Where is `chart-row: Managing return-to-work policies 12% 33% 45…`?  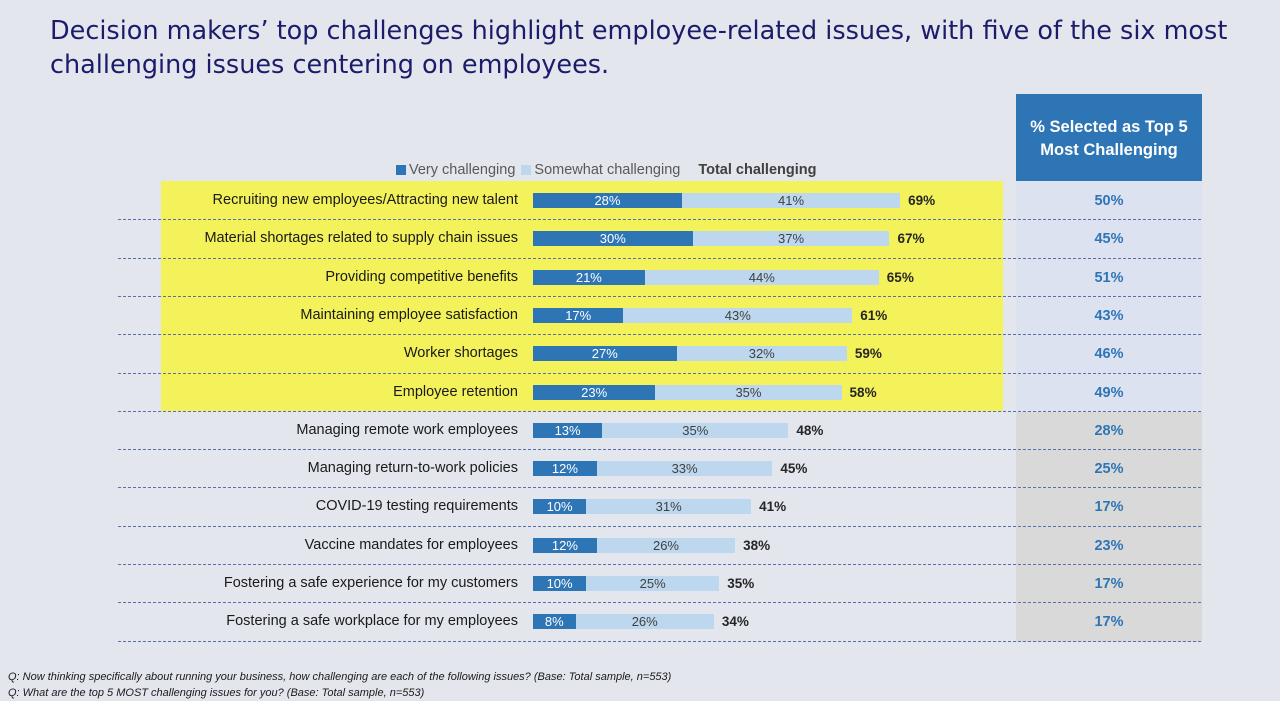
chart-row: Managing return-to-work policies 12% 33% 45… is located at coordinates (640, 468).